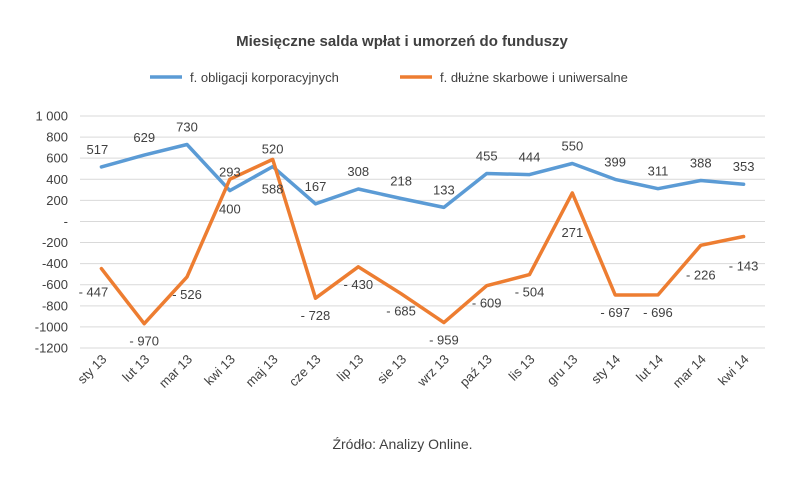 The height and width of the screenshot is (499, 805). I want to click on data-label: 400, so click(230, 208).